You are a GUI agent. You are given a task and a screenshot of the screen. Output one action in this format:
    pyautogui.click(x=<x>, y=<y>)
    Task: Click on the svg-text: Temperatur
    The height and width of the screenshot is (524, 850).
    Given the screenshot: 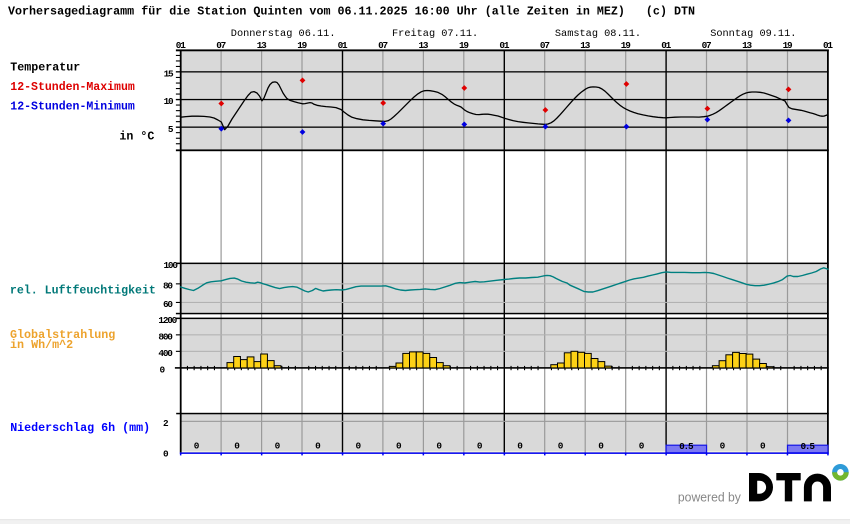 What is the action you would take?
    pyautogui.click(x=45, y=67)
    